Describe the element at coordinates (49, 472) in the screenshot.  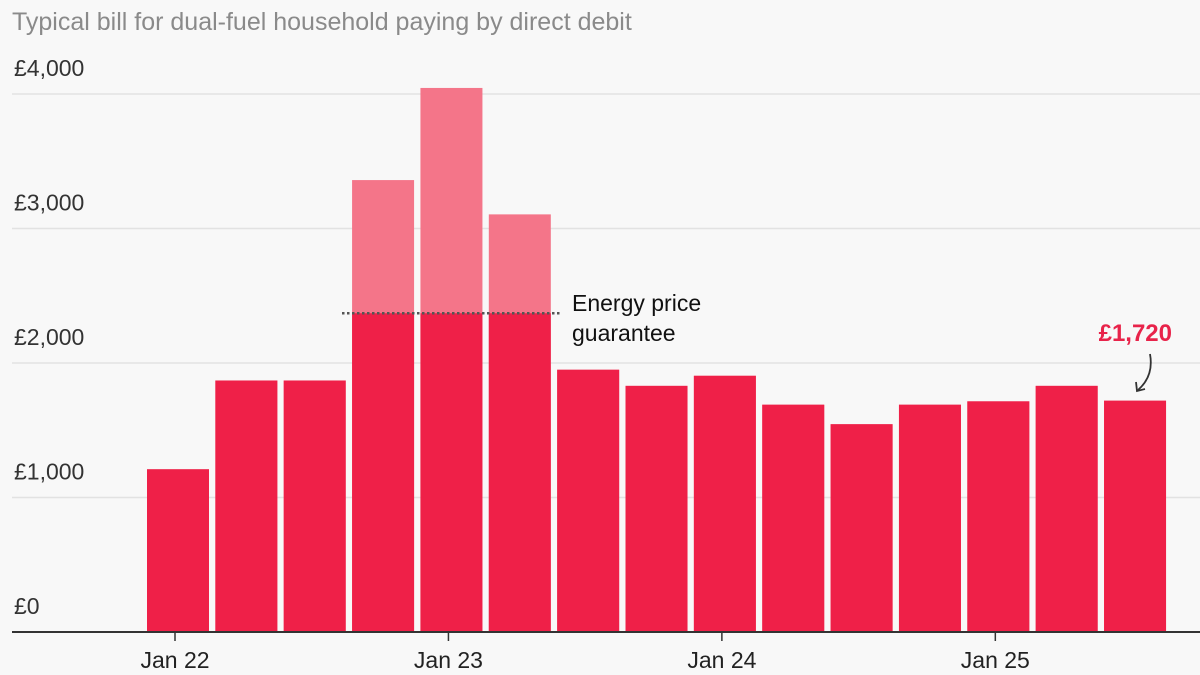
I see `y-tick-label: £1,000` at that location.